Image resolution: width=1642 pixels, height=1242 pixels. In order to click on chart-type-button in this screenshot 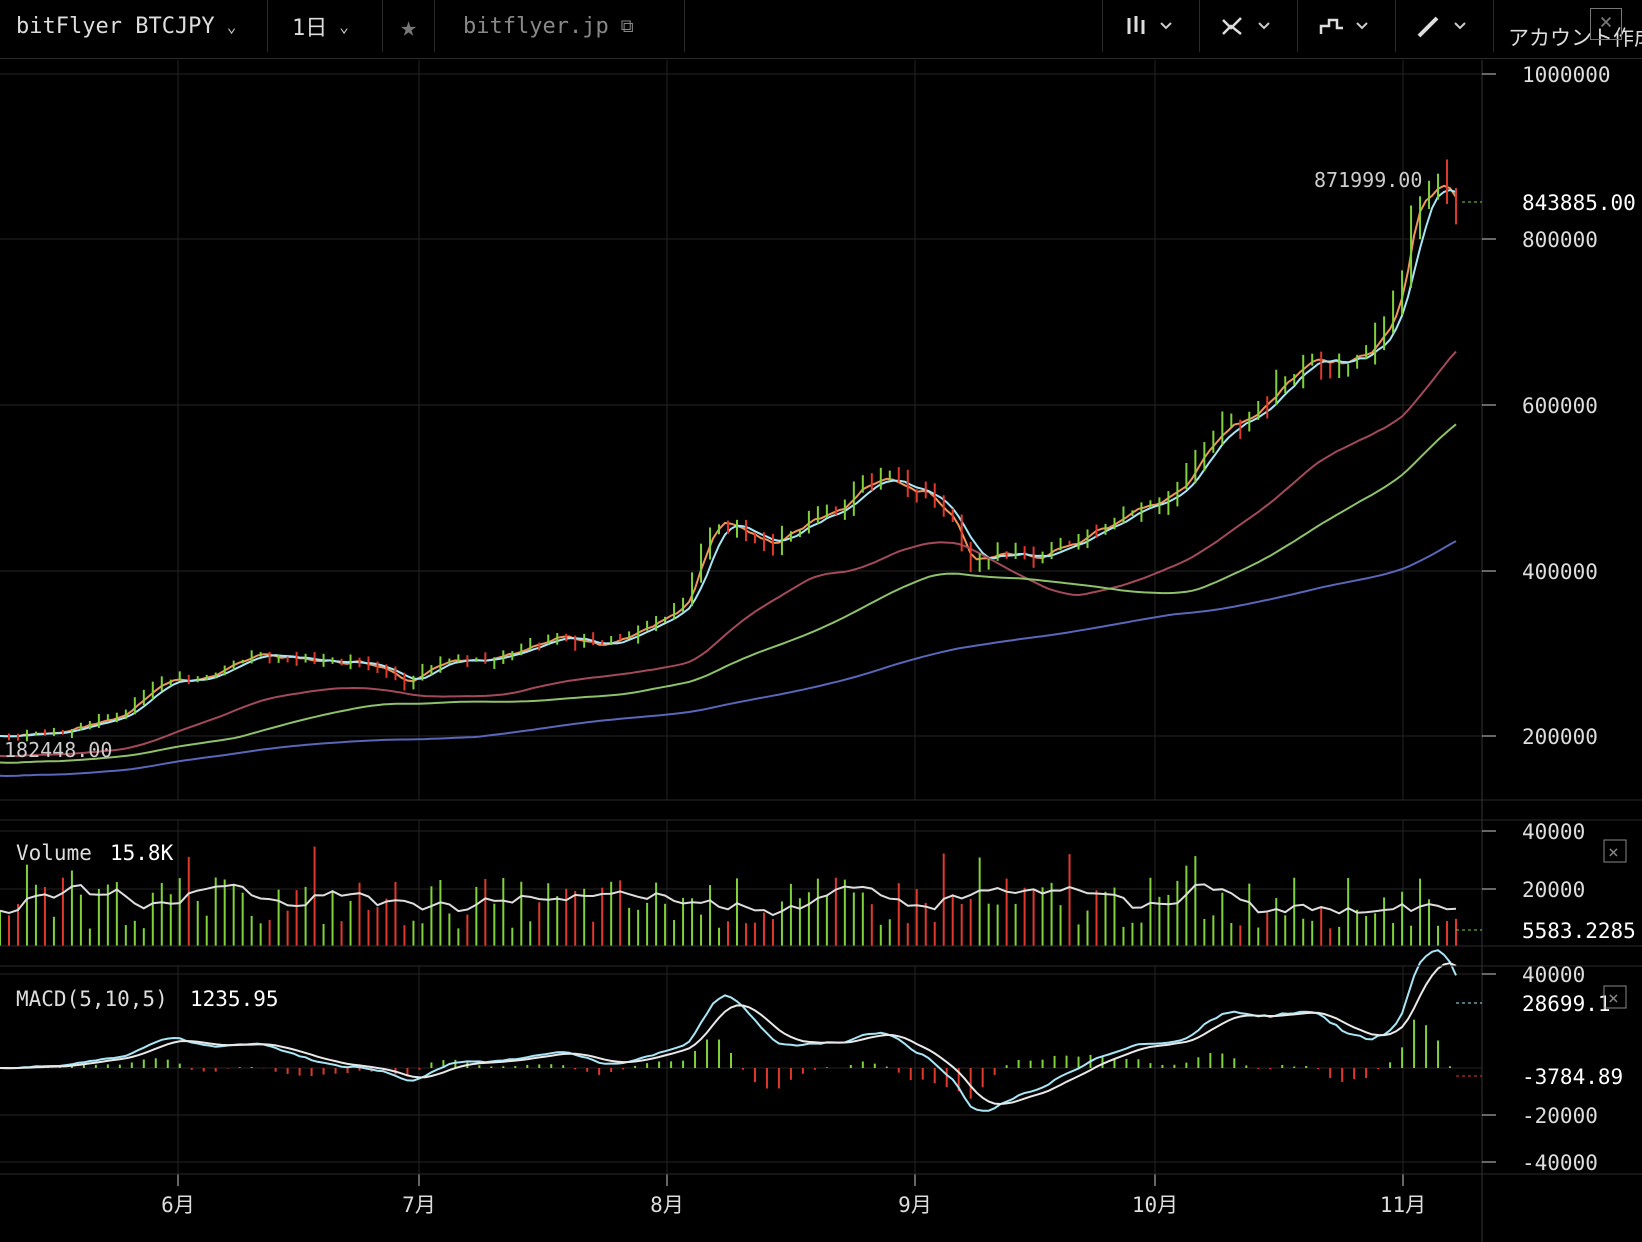, I will do `click(1347, 26)`.